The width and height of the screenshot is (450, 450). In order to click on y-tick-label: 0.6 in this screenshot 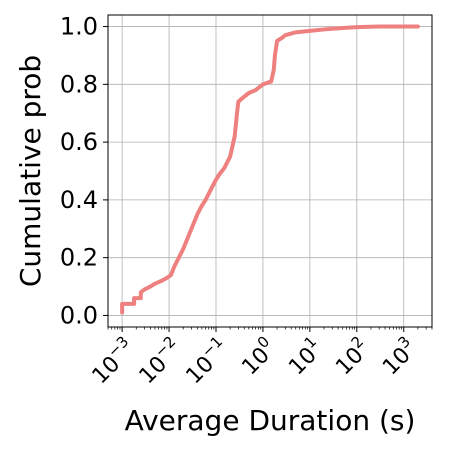, I will do `click(79, 142)`.